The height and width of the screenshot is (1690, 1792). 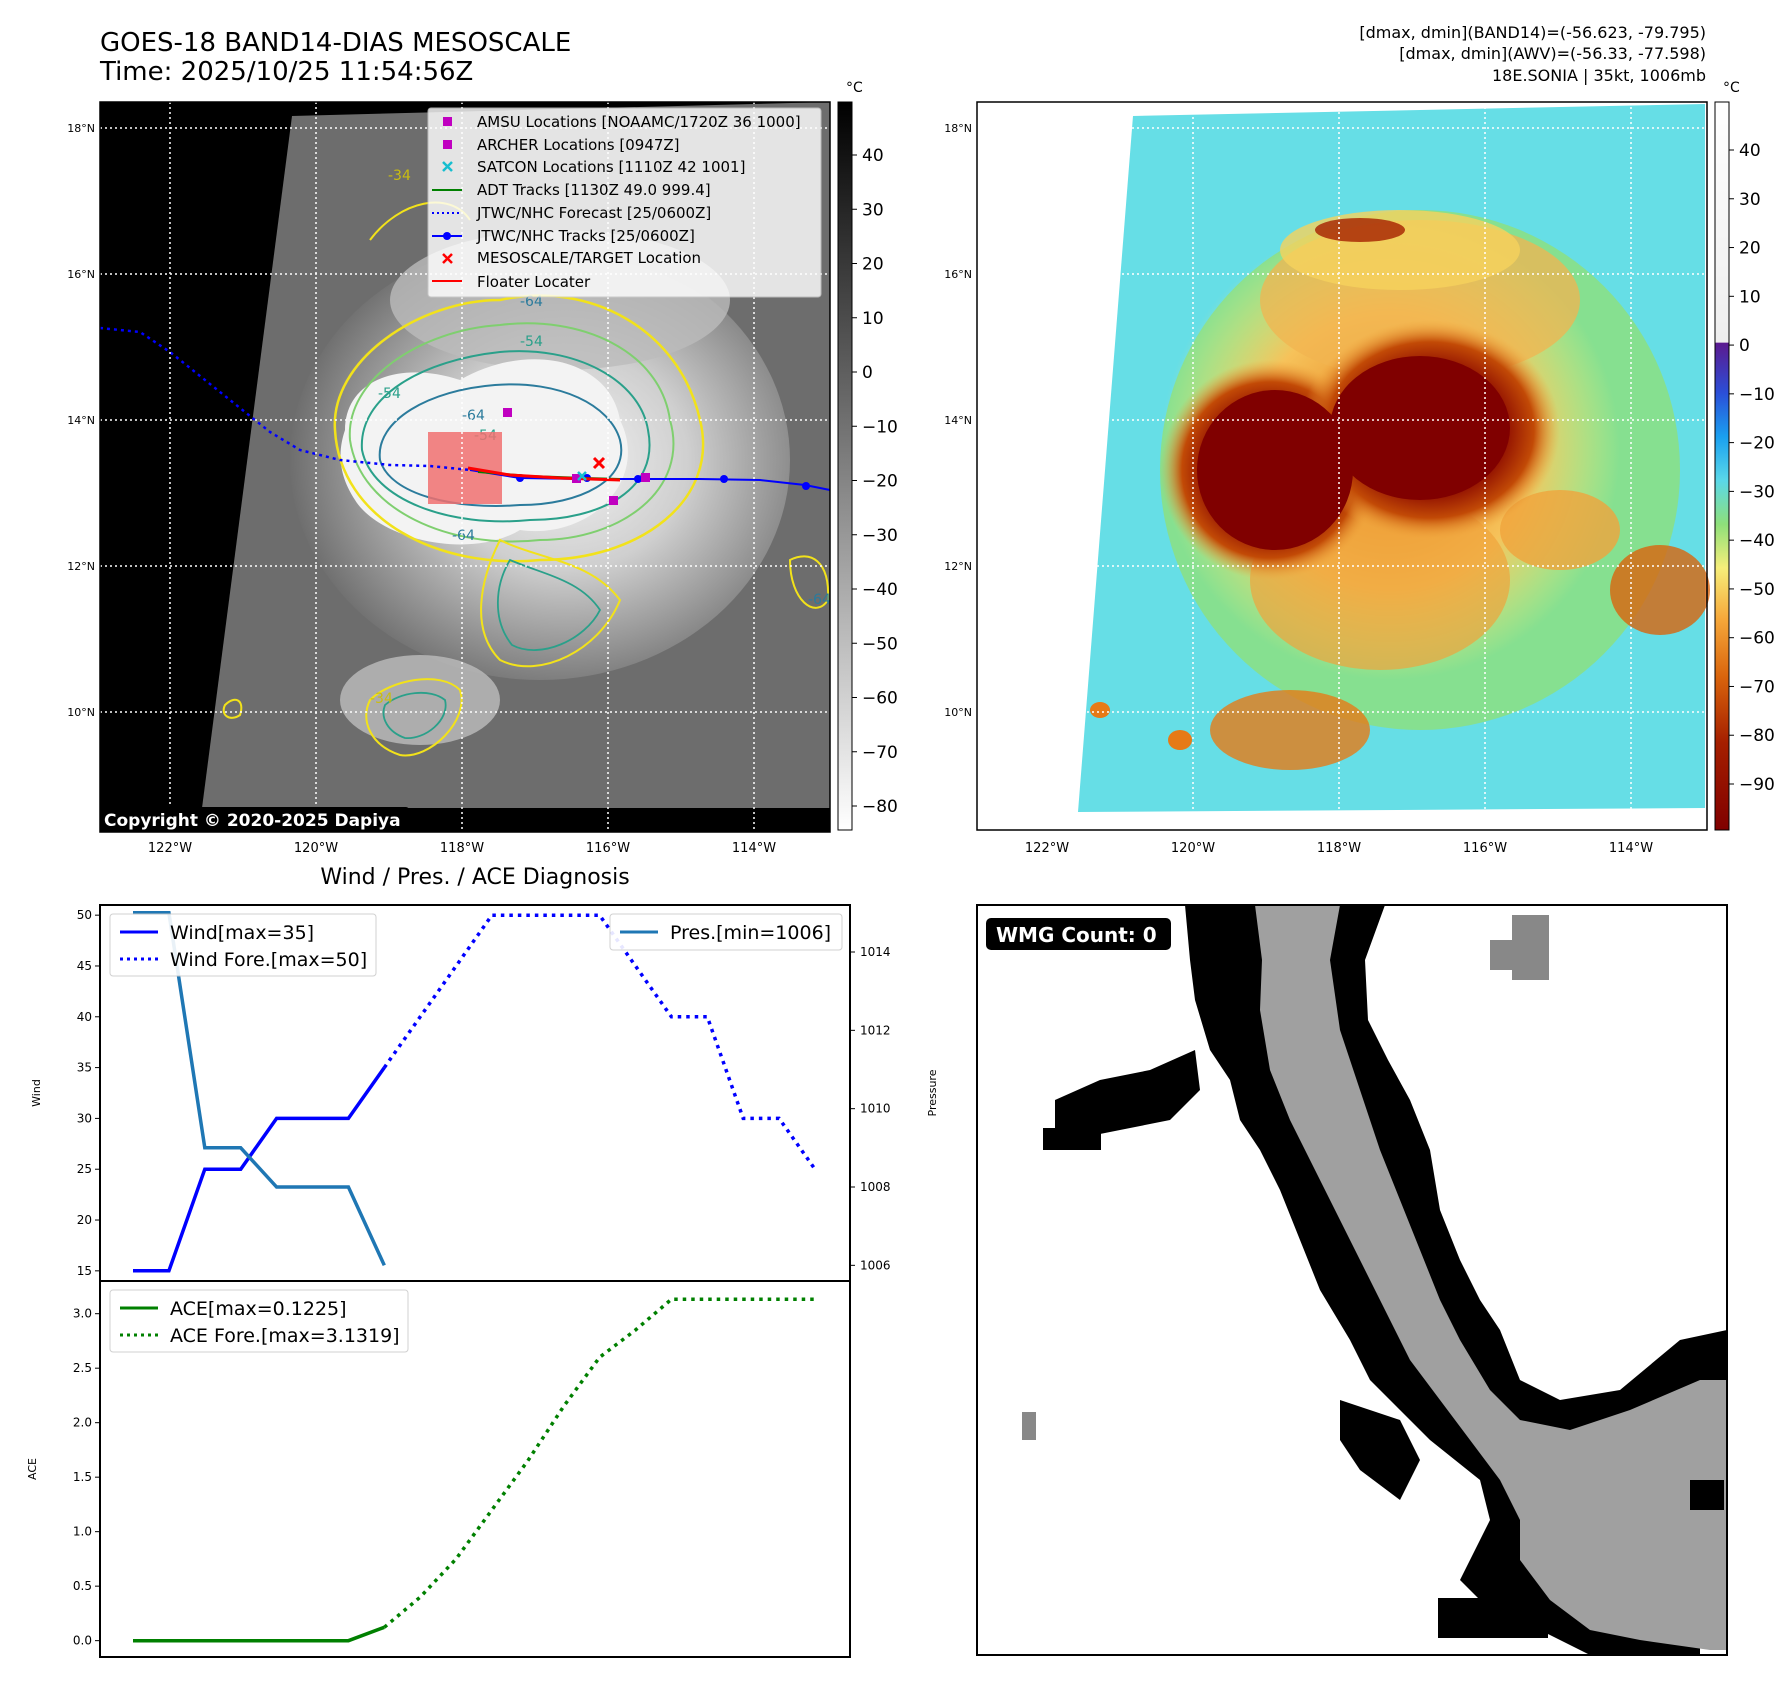 What do you see at coordinates (82, 1586) in the screenshot?
I see `y-tick-label: 0.5` at bounding box center [82, 1586].